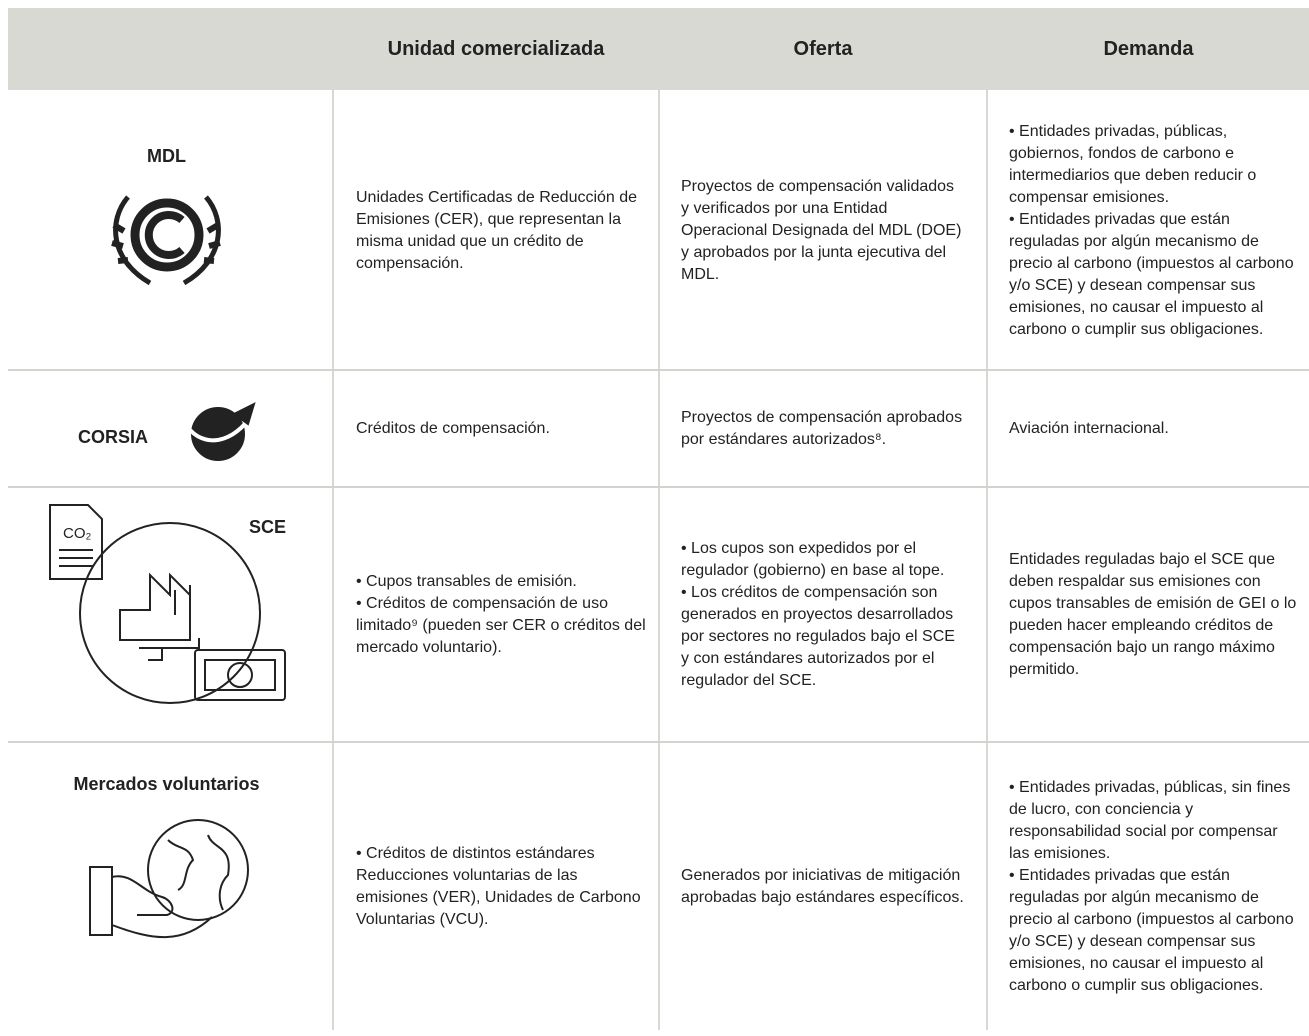 This screenshot has width=1309, height=1036. I want to click on row-label: SCE, so click(268, 527).